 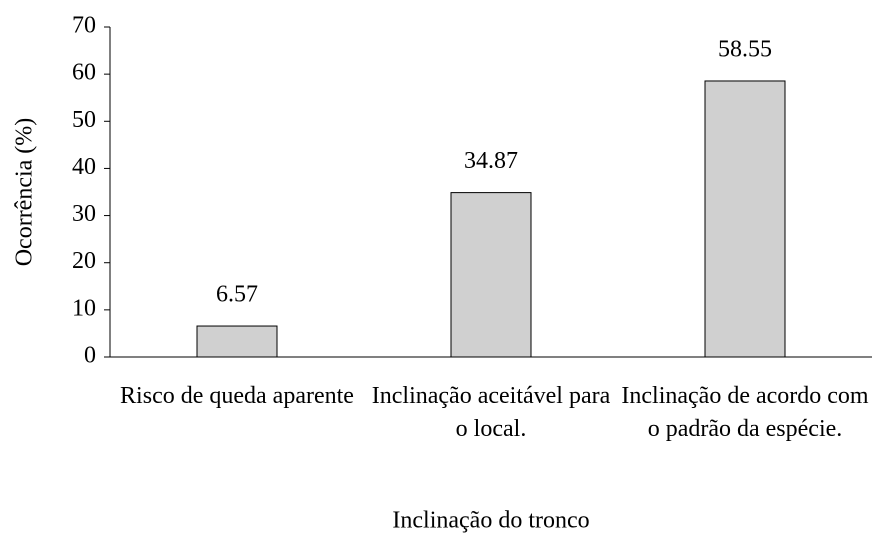 What do you see at coordinates (745, 49) in the screenshot?
I see `value-label: 58.55` at bounding box center [745, 49].